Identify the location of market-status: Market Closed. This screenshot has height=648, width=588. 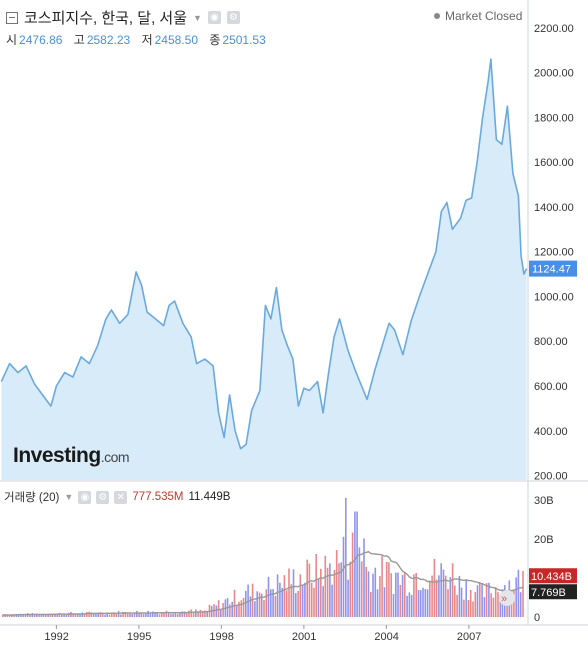
(478, 16).